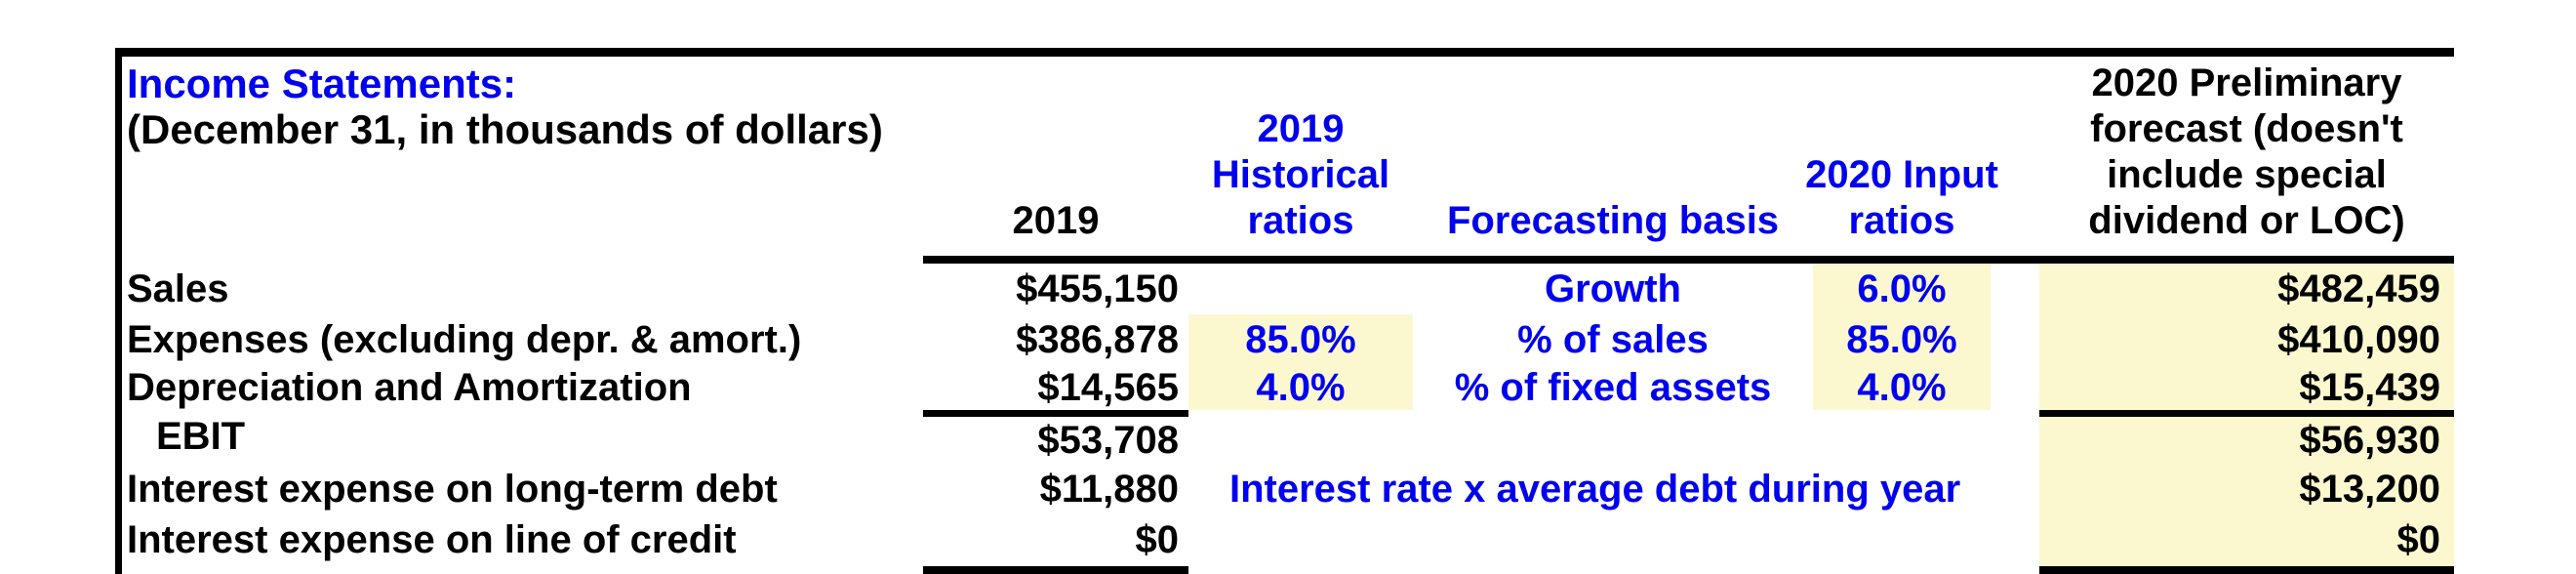 The height and width of the screenshot is (574, 2576). I want to click on page-title: Income Statements:, so click(322, 83).